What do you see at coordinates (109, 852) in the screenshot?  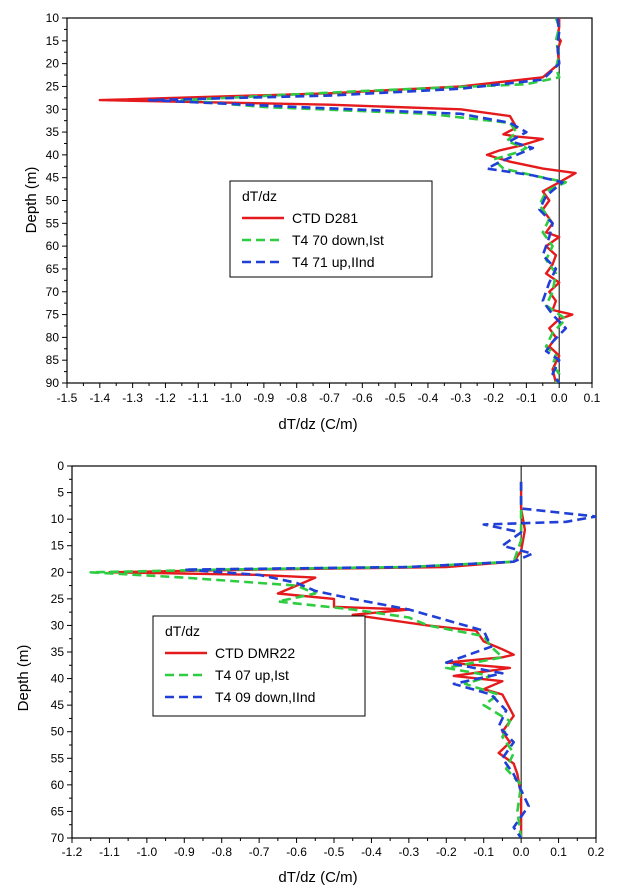 I see `chart-2-x-tick-label: -1.1` at bounding box center [109, 852].